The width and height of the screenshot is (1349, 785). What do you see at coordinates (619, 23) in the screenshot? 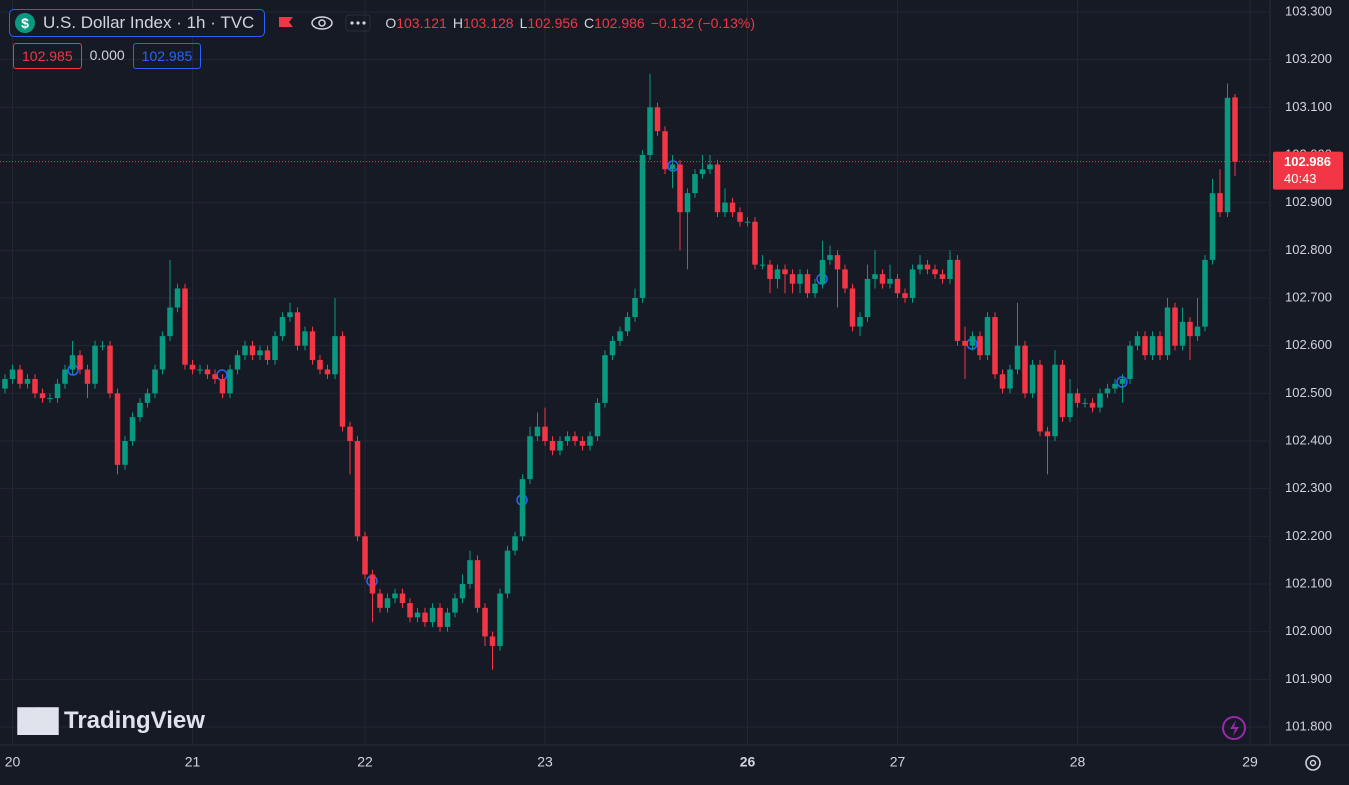
I see `legend-value: 102.986` at bounding box center [619, 23].